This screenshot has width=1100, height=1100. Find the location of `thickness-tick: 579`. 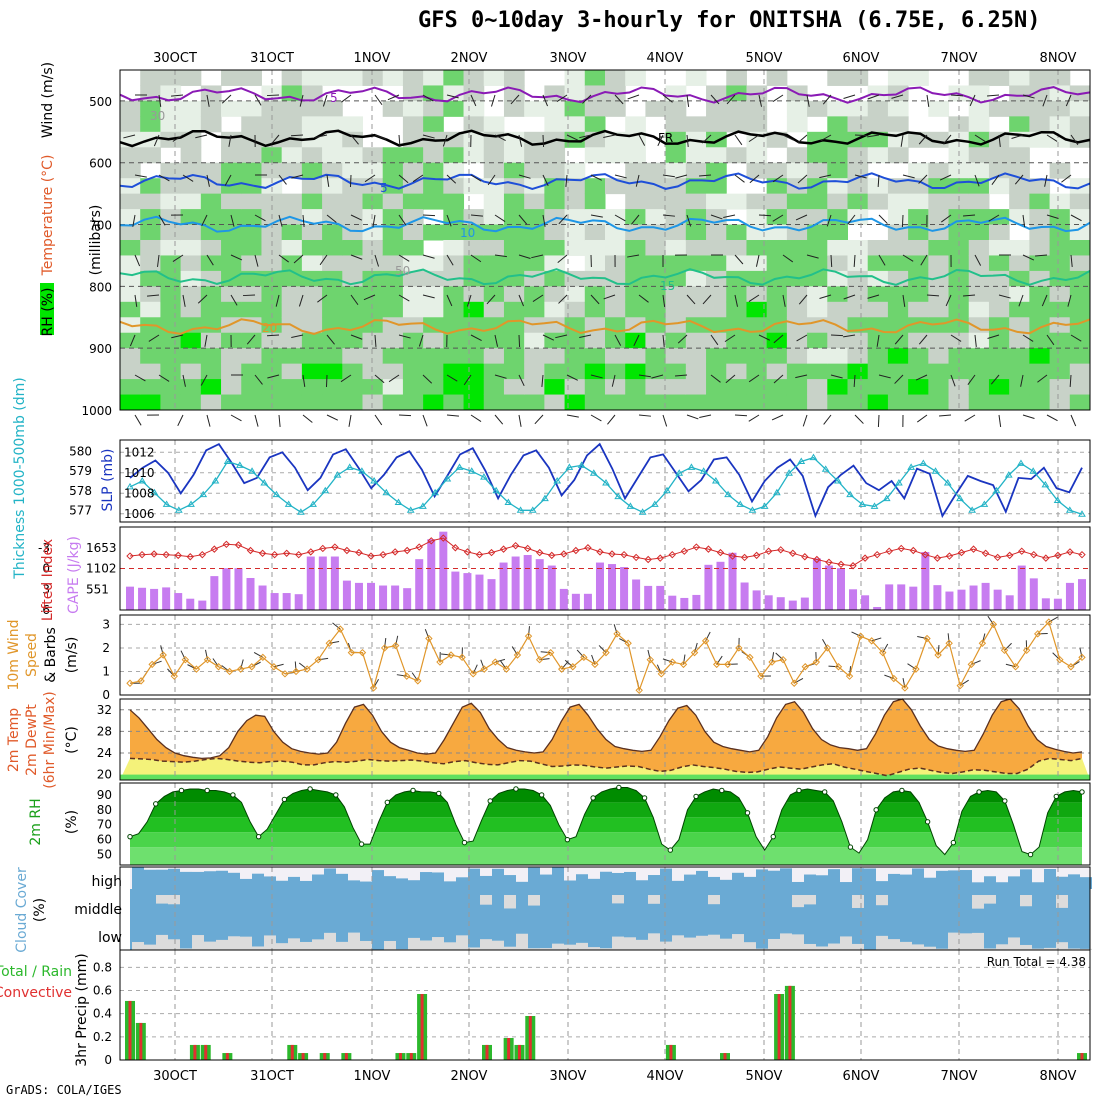

thickness-tick: 579 is located at coordinates (80, 471).